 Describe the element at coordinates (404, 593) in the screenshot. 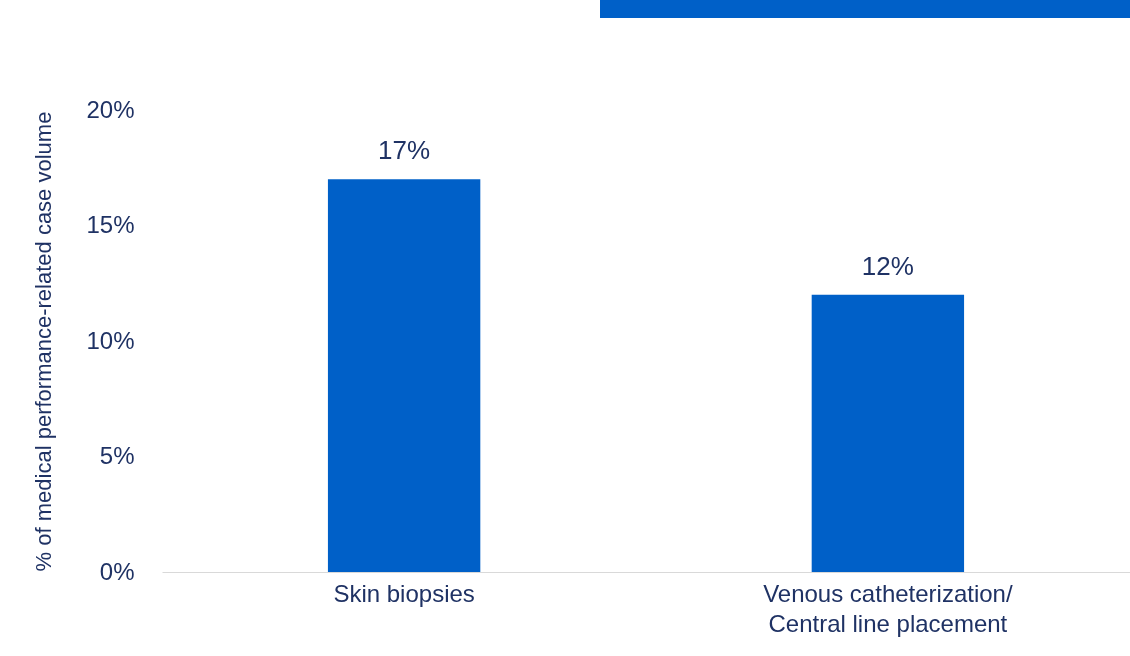

I see `x-tick-label: Skin biopsies` at that location.